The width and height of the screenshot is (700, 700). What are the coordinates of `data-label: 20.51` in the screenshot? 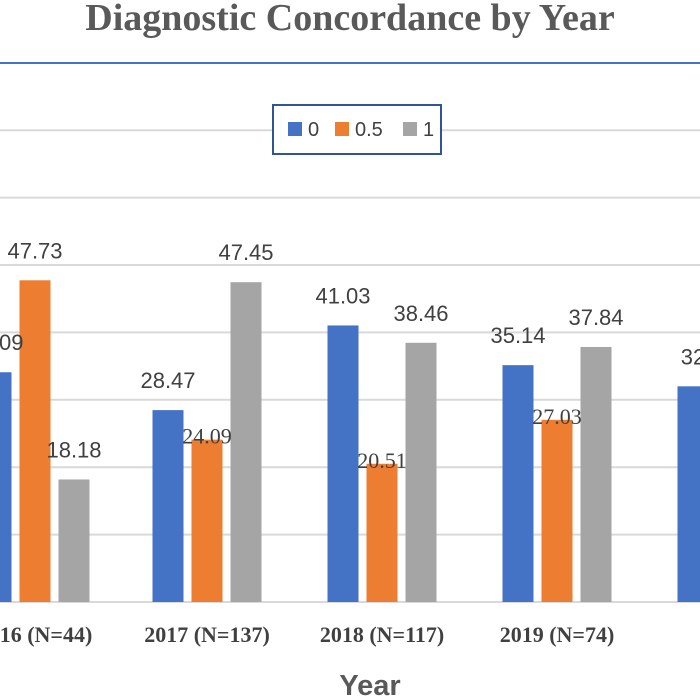 It's located at (382, 460).